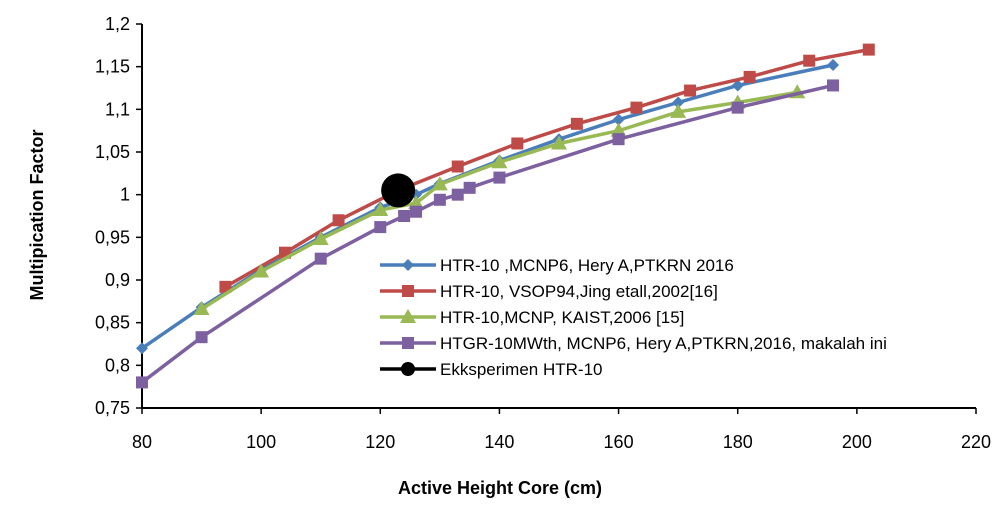  Describe the element at coordinates (142, 442) in the screenshot. I see `x-tick-label: 80` at that location.